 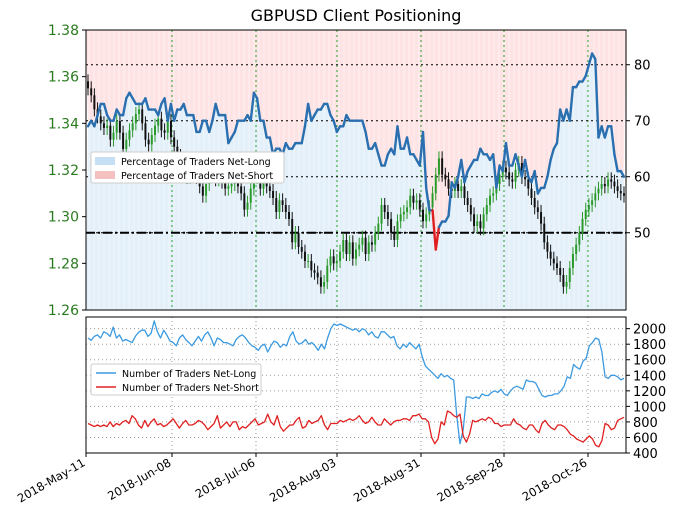 I want to click on price-tick-label: 1.34, so click(x=63, y=124).